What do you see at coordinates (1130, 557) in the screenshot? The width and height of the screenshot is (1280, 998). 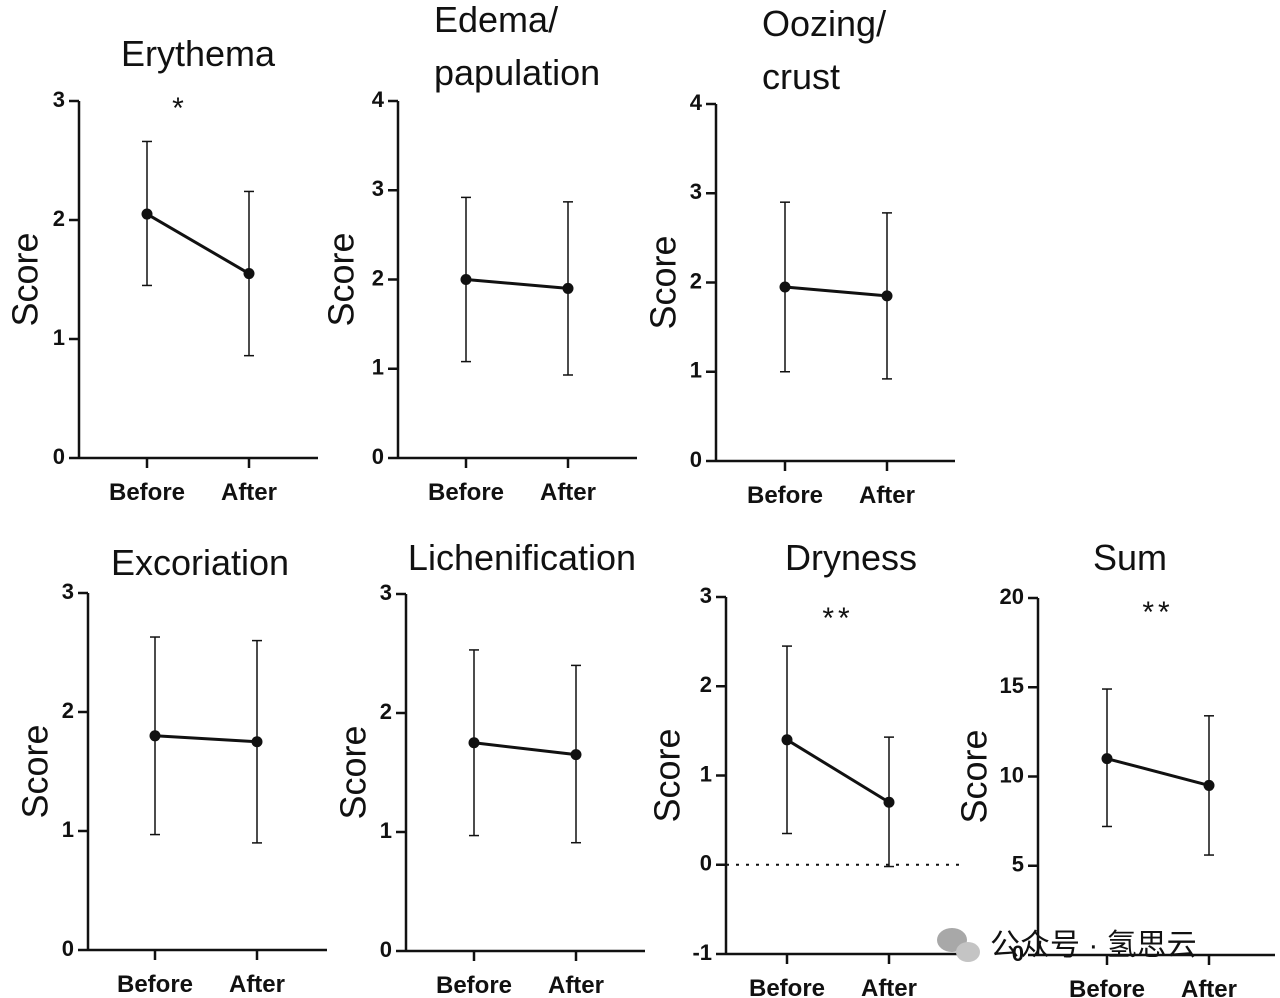 I see `panel-title: Sum` at bounding box center [1130, 557].